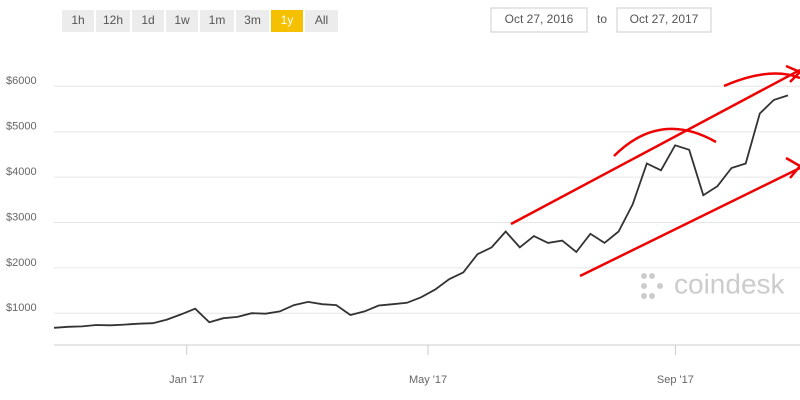 The width and height of the screenshot is (800, 400). I want to click on toolbar: 1h 12h 1d 1w 1m 3m 1y All, so click(200, 21).